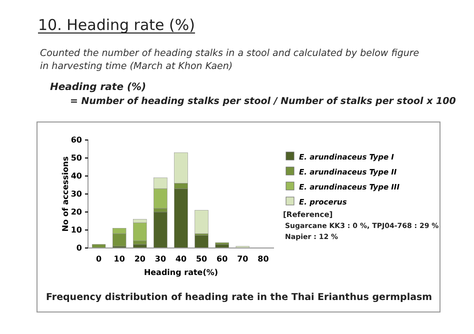 Image resolution: width=474 pixels, height=334 pixels. Describe the element at coordinates (263, 101) in the screenshot. I see `text: = Number of heading stalks per stool / Number of stalks per stool x 100` at that location.